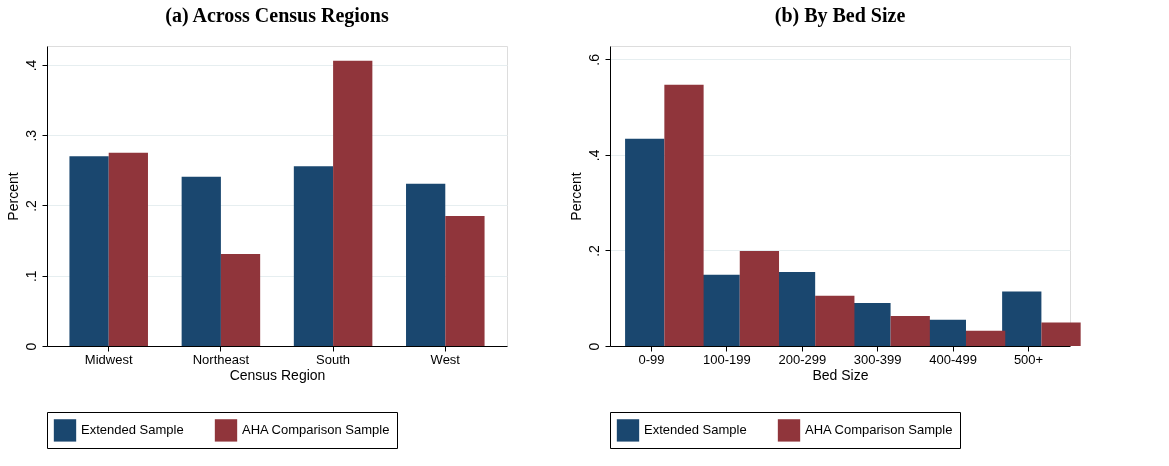 Image resolution: width=1169 pixels, height=466 pixels. Describe the element at coordinates (30, 276) in the screenshot. I see `y-tick-label: .1` at that location.